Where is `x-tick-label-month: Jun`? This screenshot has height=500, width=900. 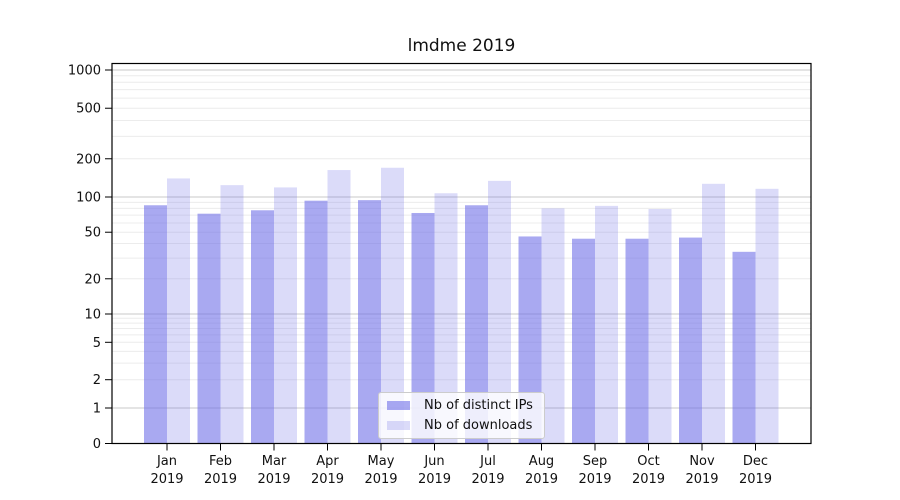 x-tick-label-month: Jun is located at coordinates (433, 461).